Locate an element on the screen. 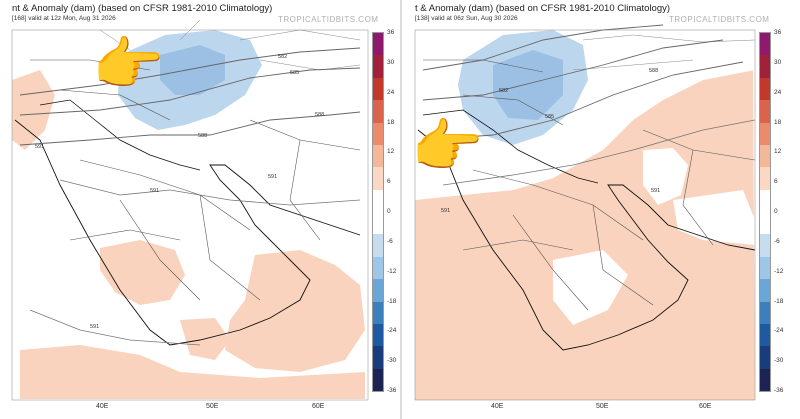  panel-divider is located at coordinates (401, 209).